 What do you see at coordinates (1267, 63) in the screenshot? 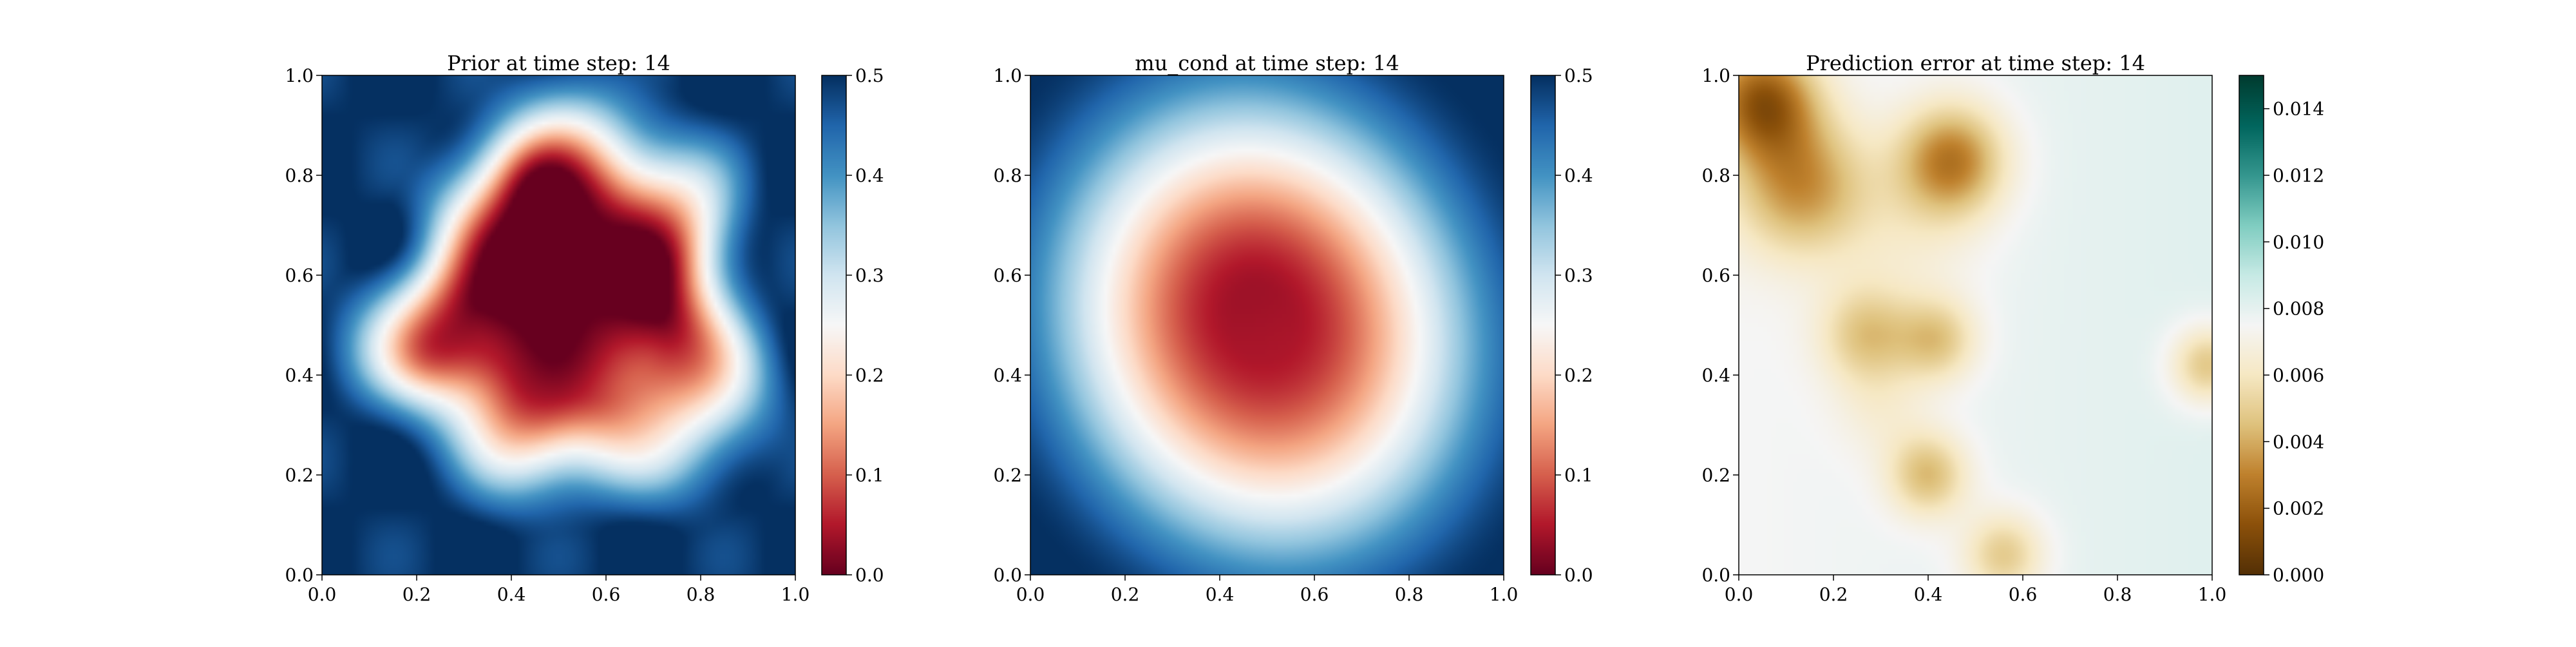
I see `chart-title: mu_cond at time step: 14` at bounding box center [1267, 63].